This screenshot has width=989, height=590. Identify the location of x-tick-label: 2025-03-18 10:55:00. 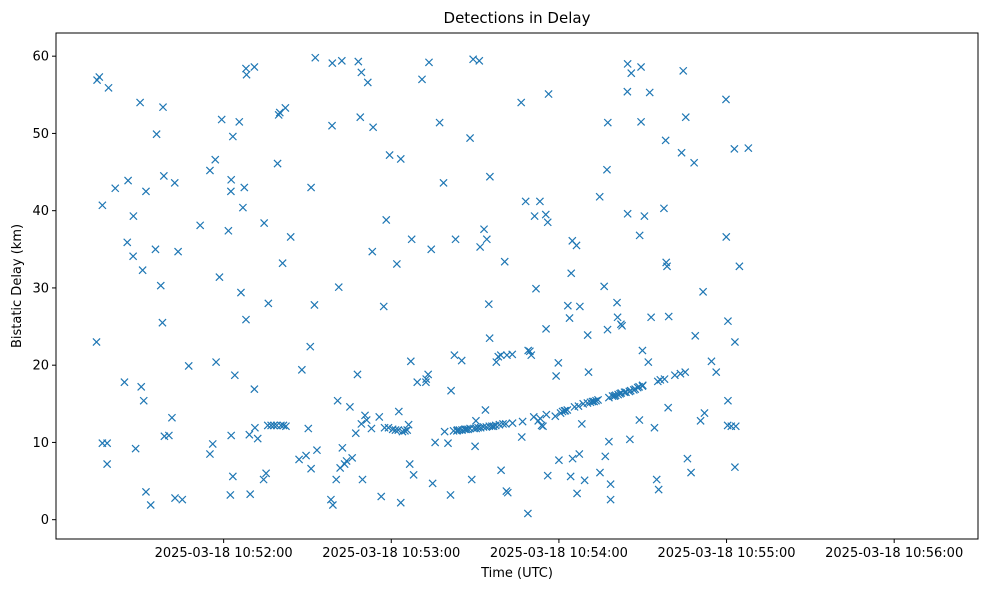
(727, 553).